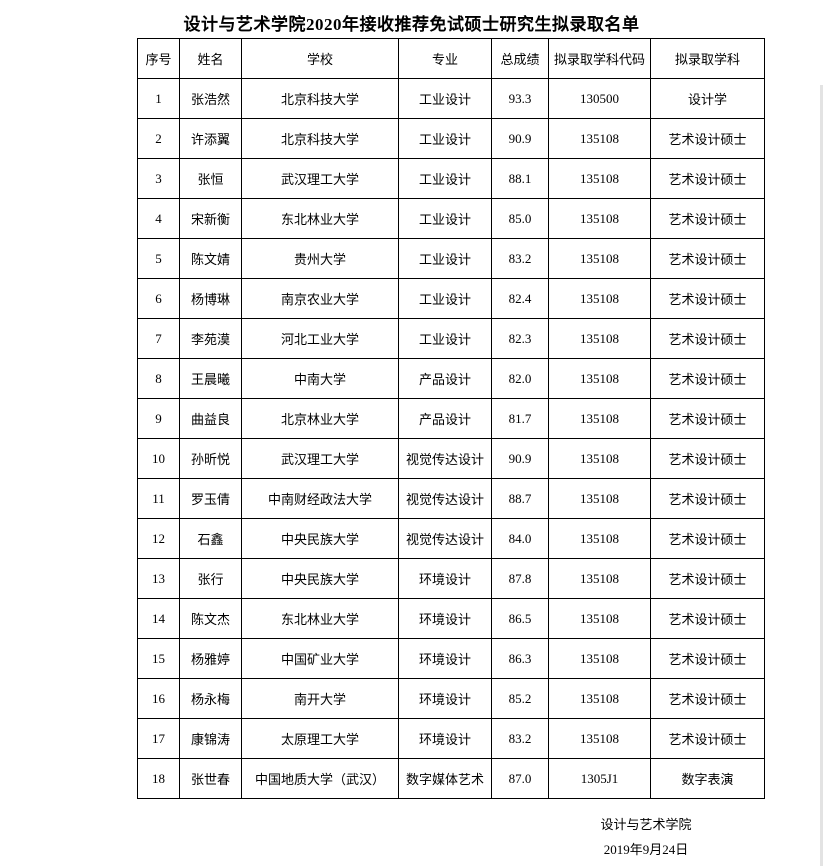  What do you see at coordinates (210, 138) in the screenshot?
I see `table-cell: 许添翼` at bounding box center [210, 138].